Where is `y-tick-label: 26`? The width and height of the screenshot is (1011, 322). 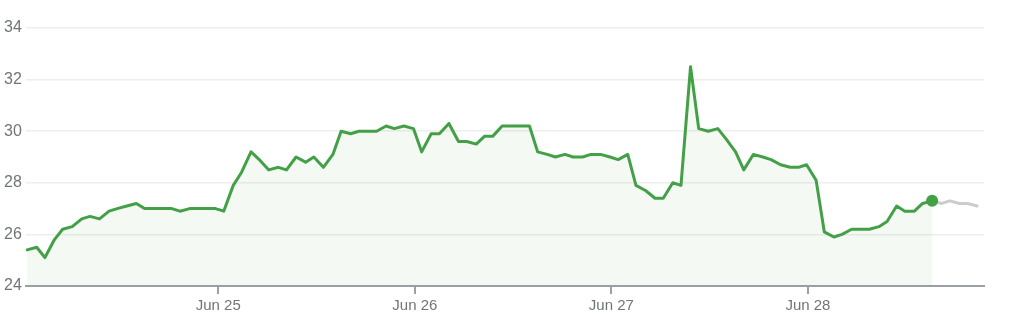 y-tick-label: 26 is located at coordinates (13, 233).